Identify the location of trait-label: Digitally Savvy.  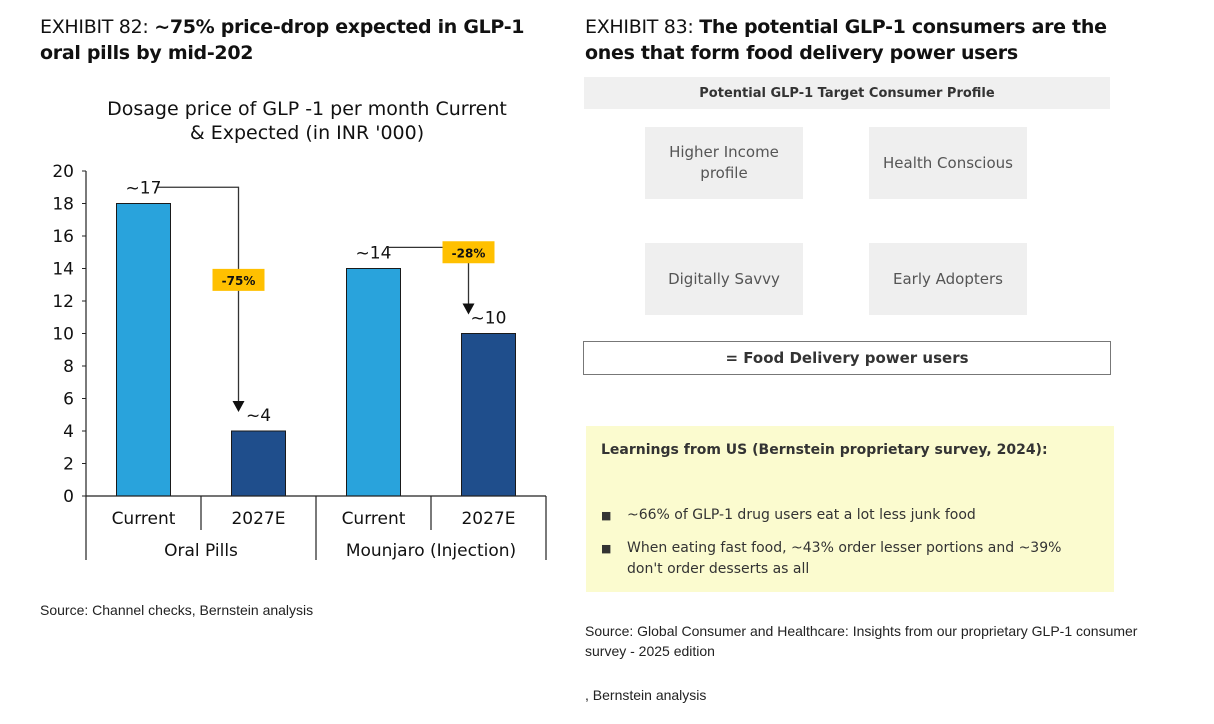
(724, 278).